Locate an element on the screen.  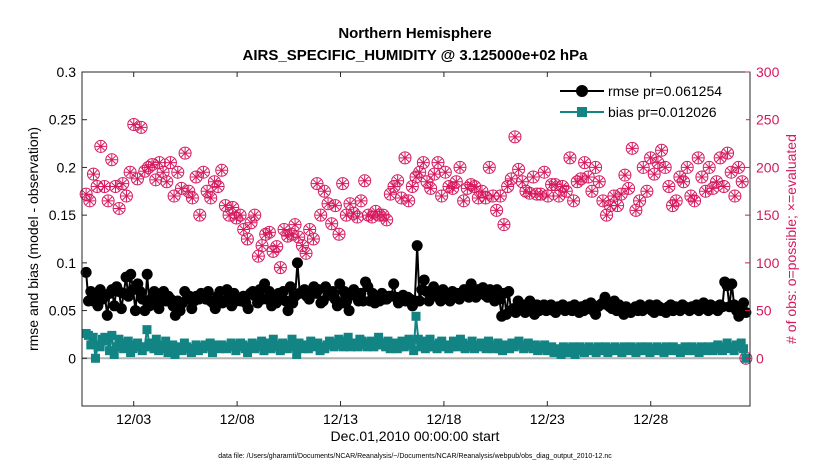
x-tick-label: 12/08 is located at coordinates (237, 419).